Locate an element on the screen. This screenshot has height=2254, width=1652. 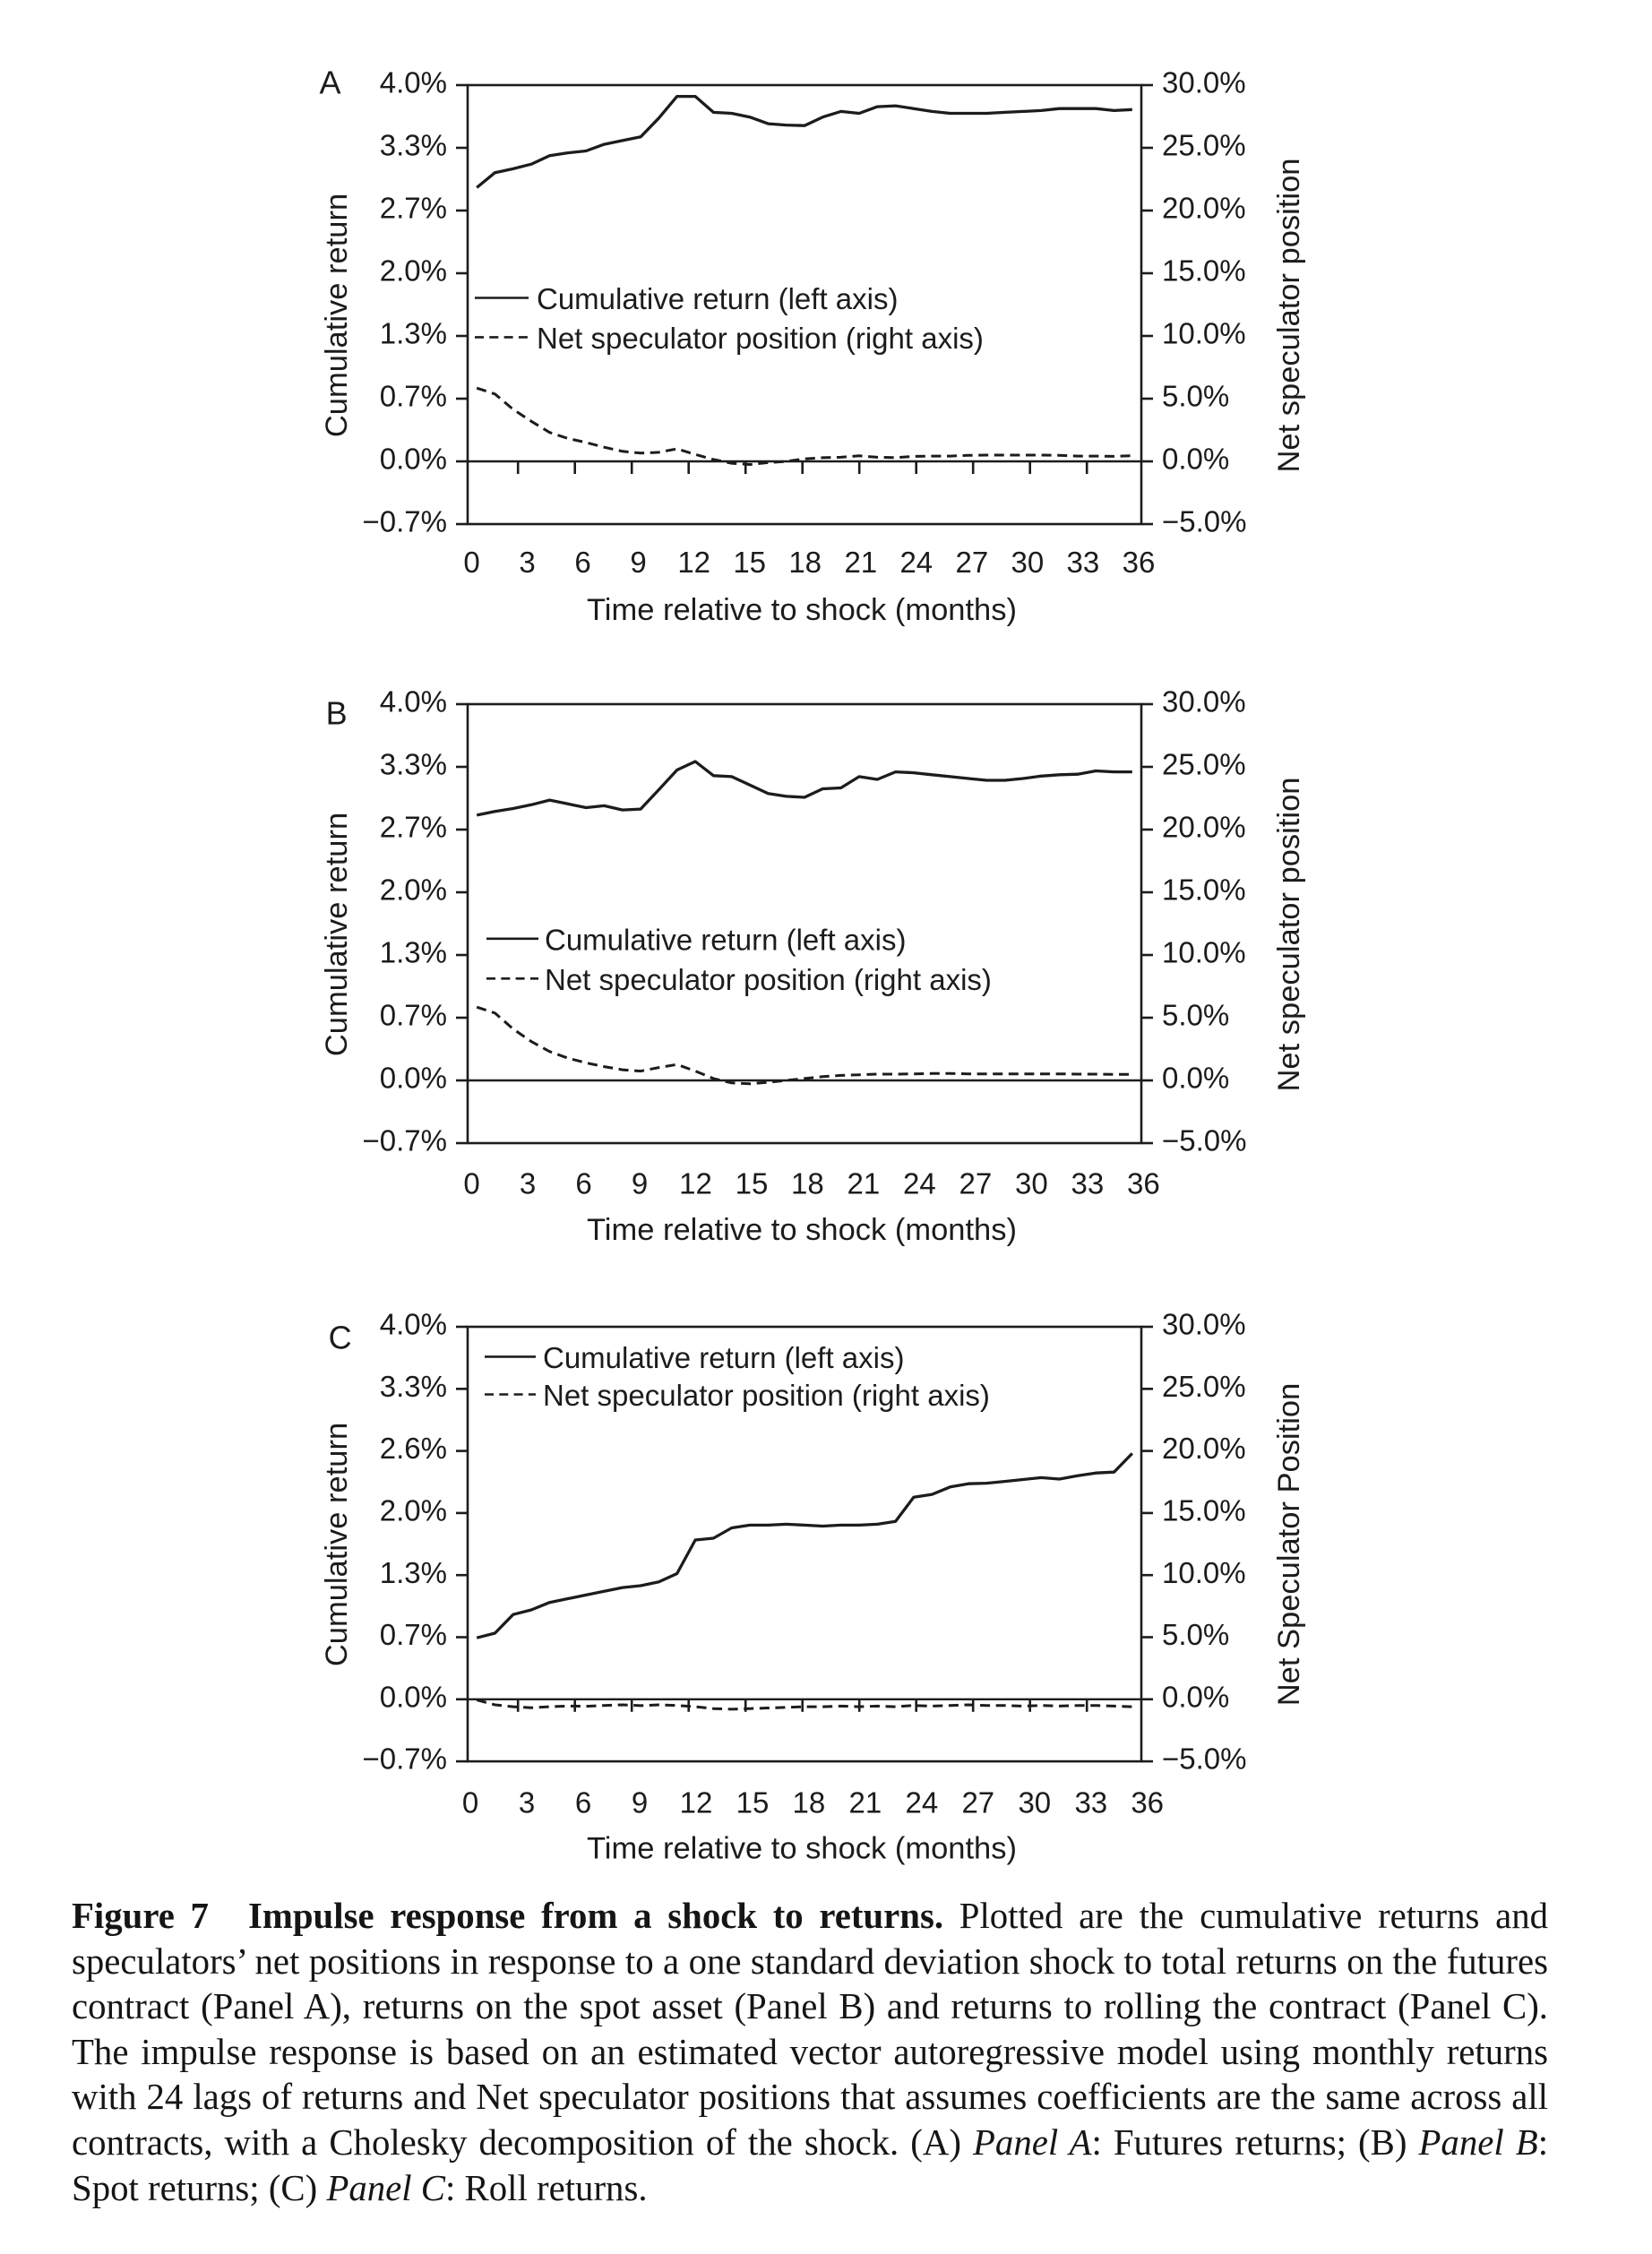
svg-text: A is located at coordinates (331, 83).